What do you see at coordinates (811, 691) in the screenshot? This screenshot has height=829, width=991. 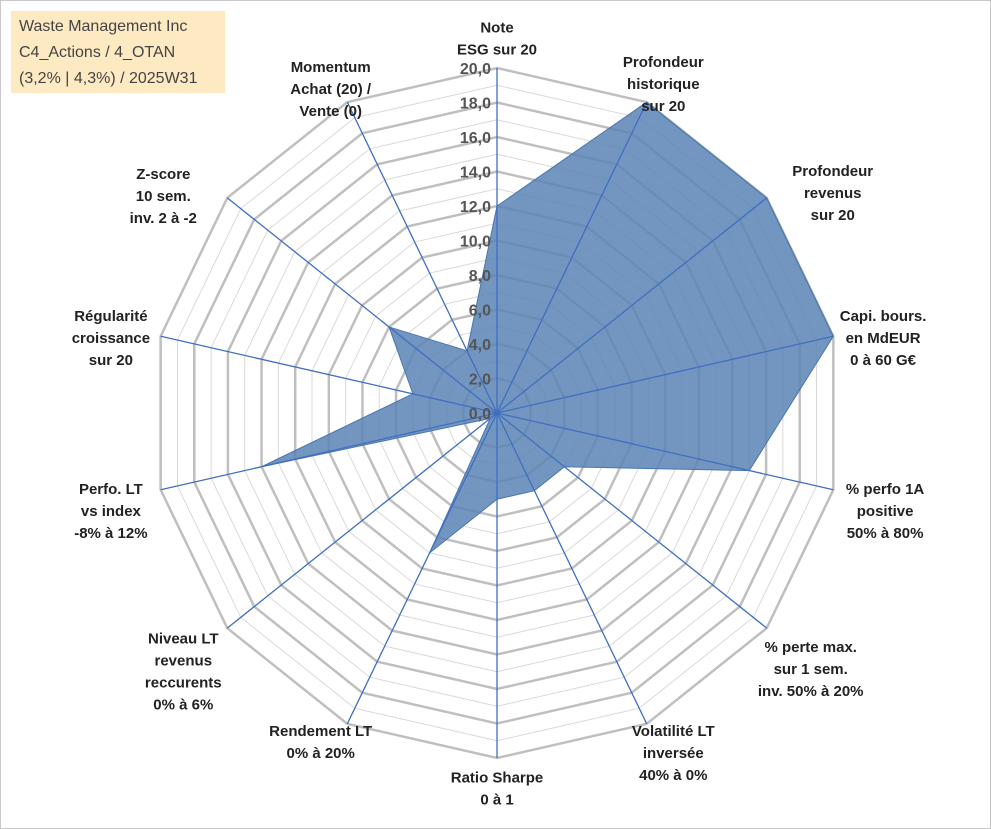 I see `axis-label: inv. 50% à 20%` at bounding box center [811, 691].